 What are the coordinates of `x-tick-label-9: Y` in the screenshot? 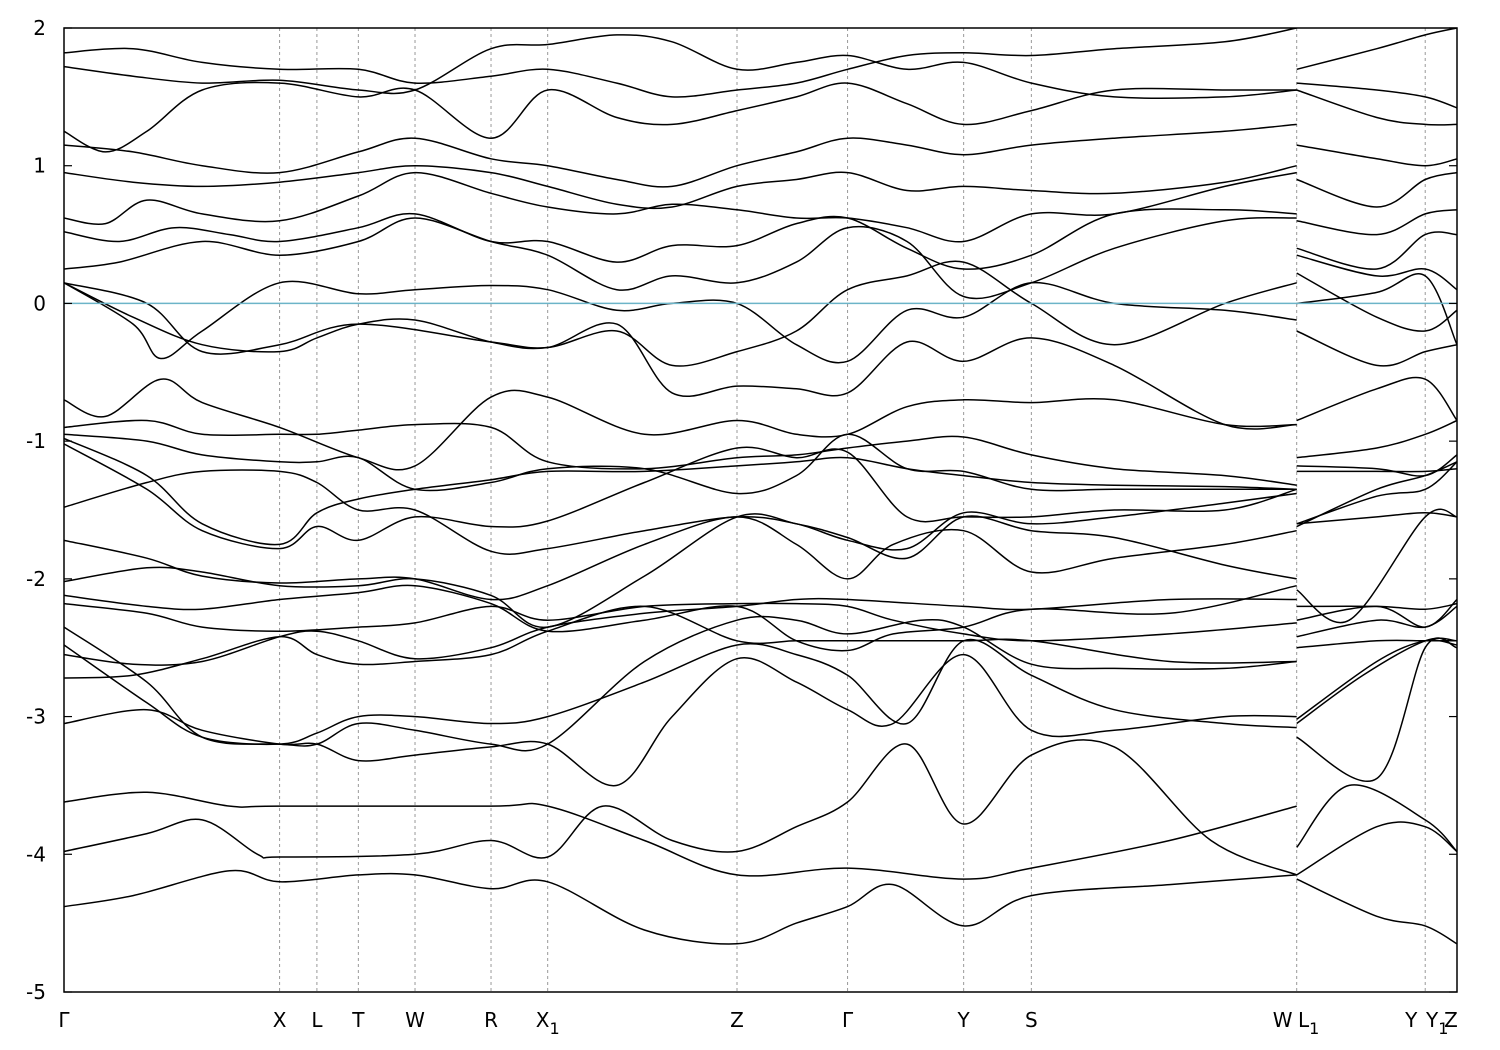 It's located at (964, 1020).